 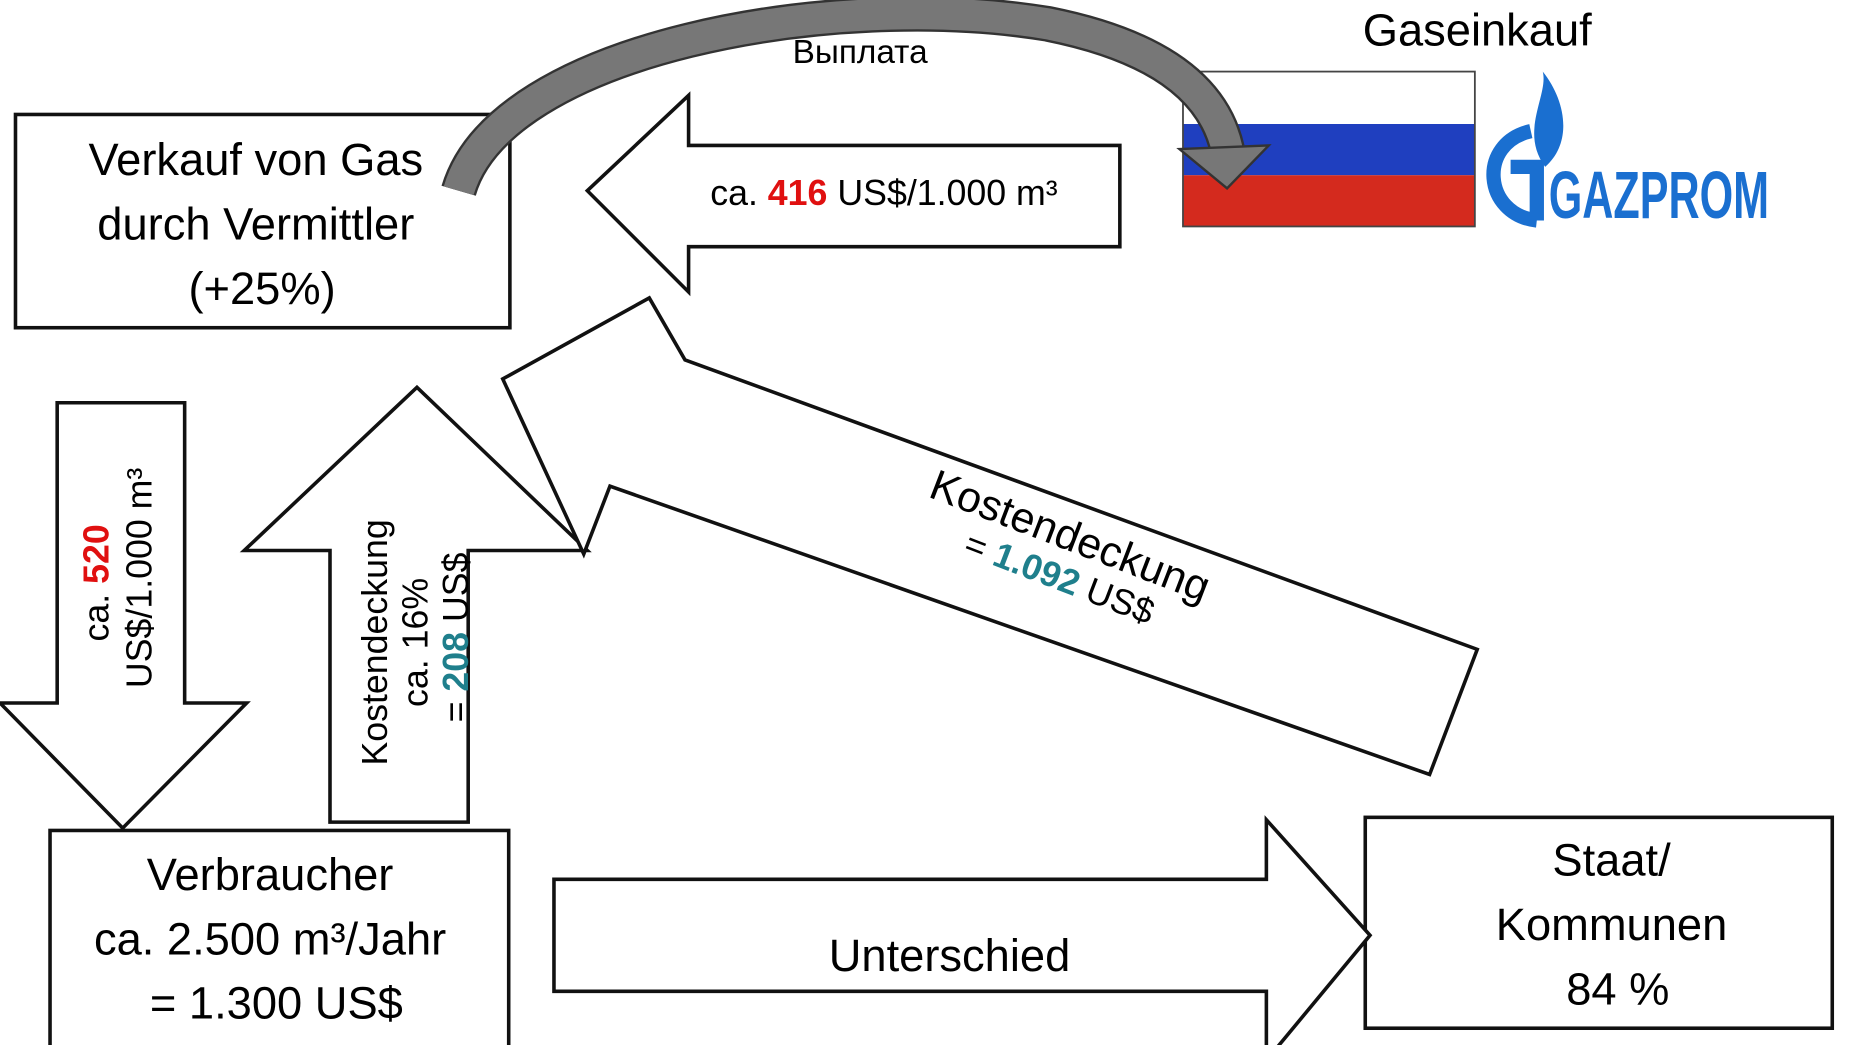 I want to click on state-text: Staat/ Kommunen 84 %, so click(x=1618, y=925).